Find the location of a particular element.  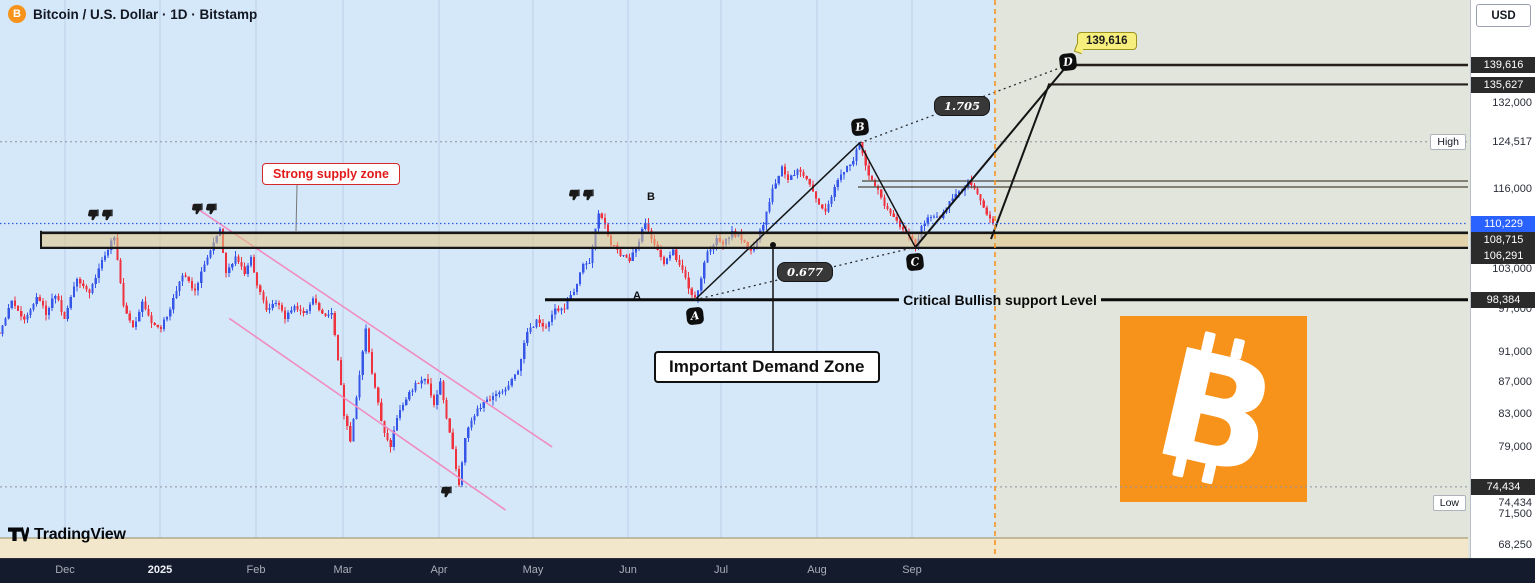

price-level-badge: 135,627 is located at coordinates (1503, 85).